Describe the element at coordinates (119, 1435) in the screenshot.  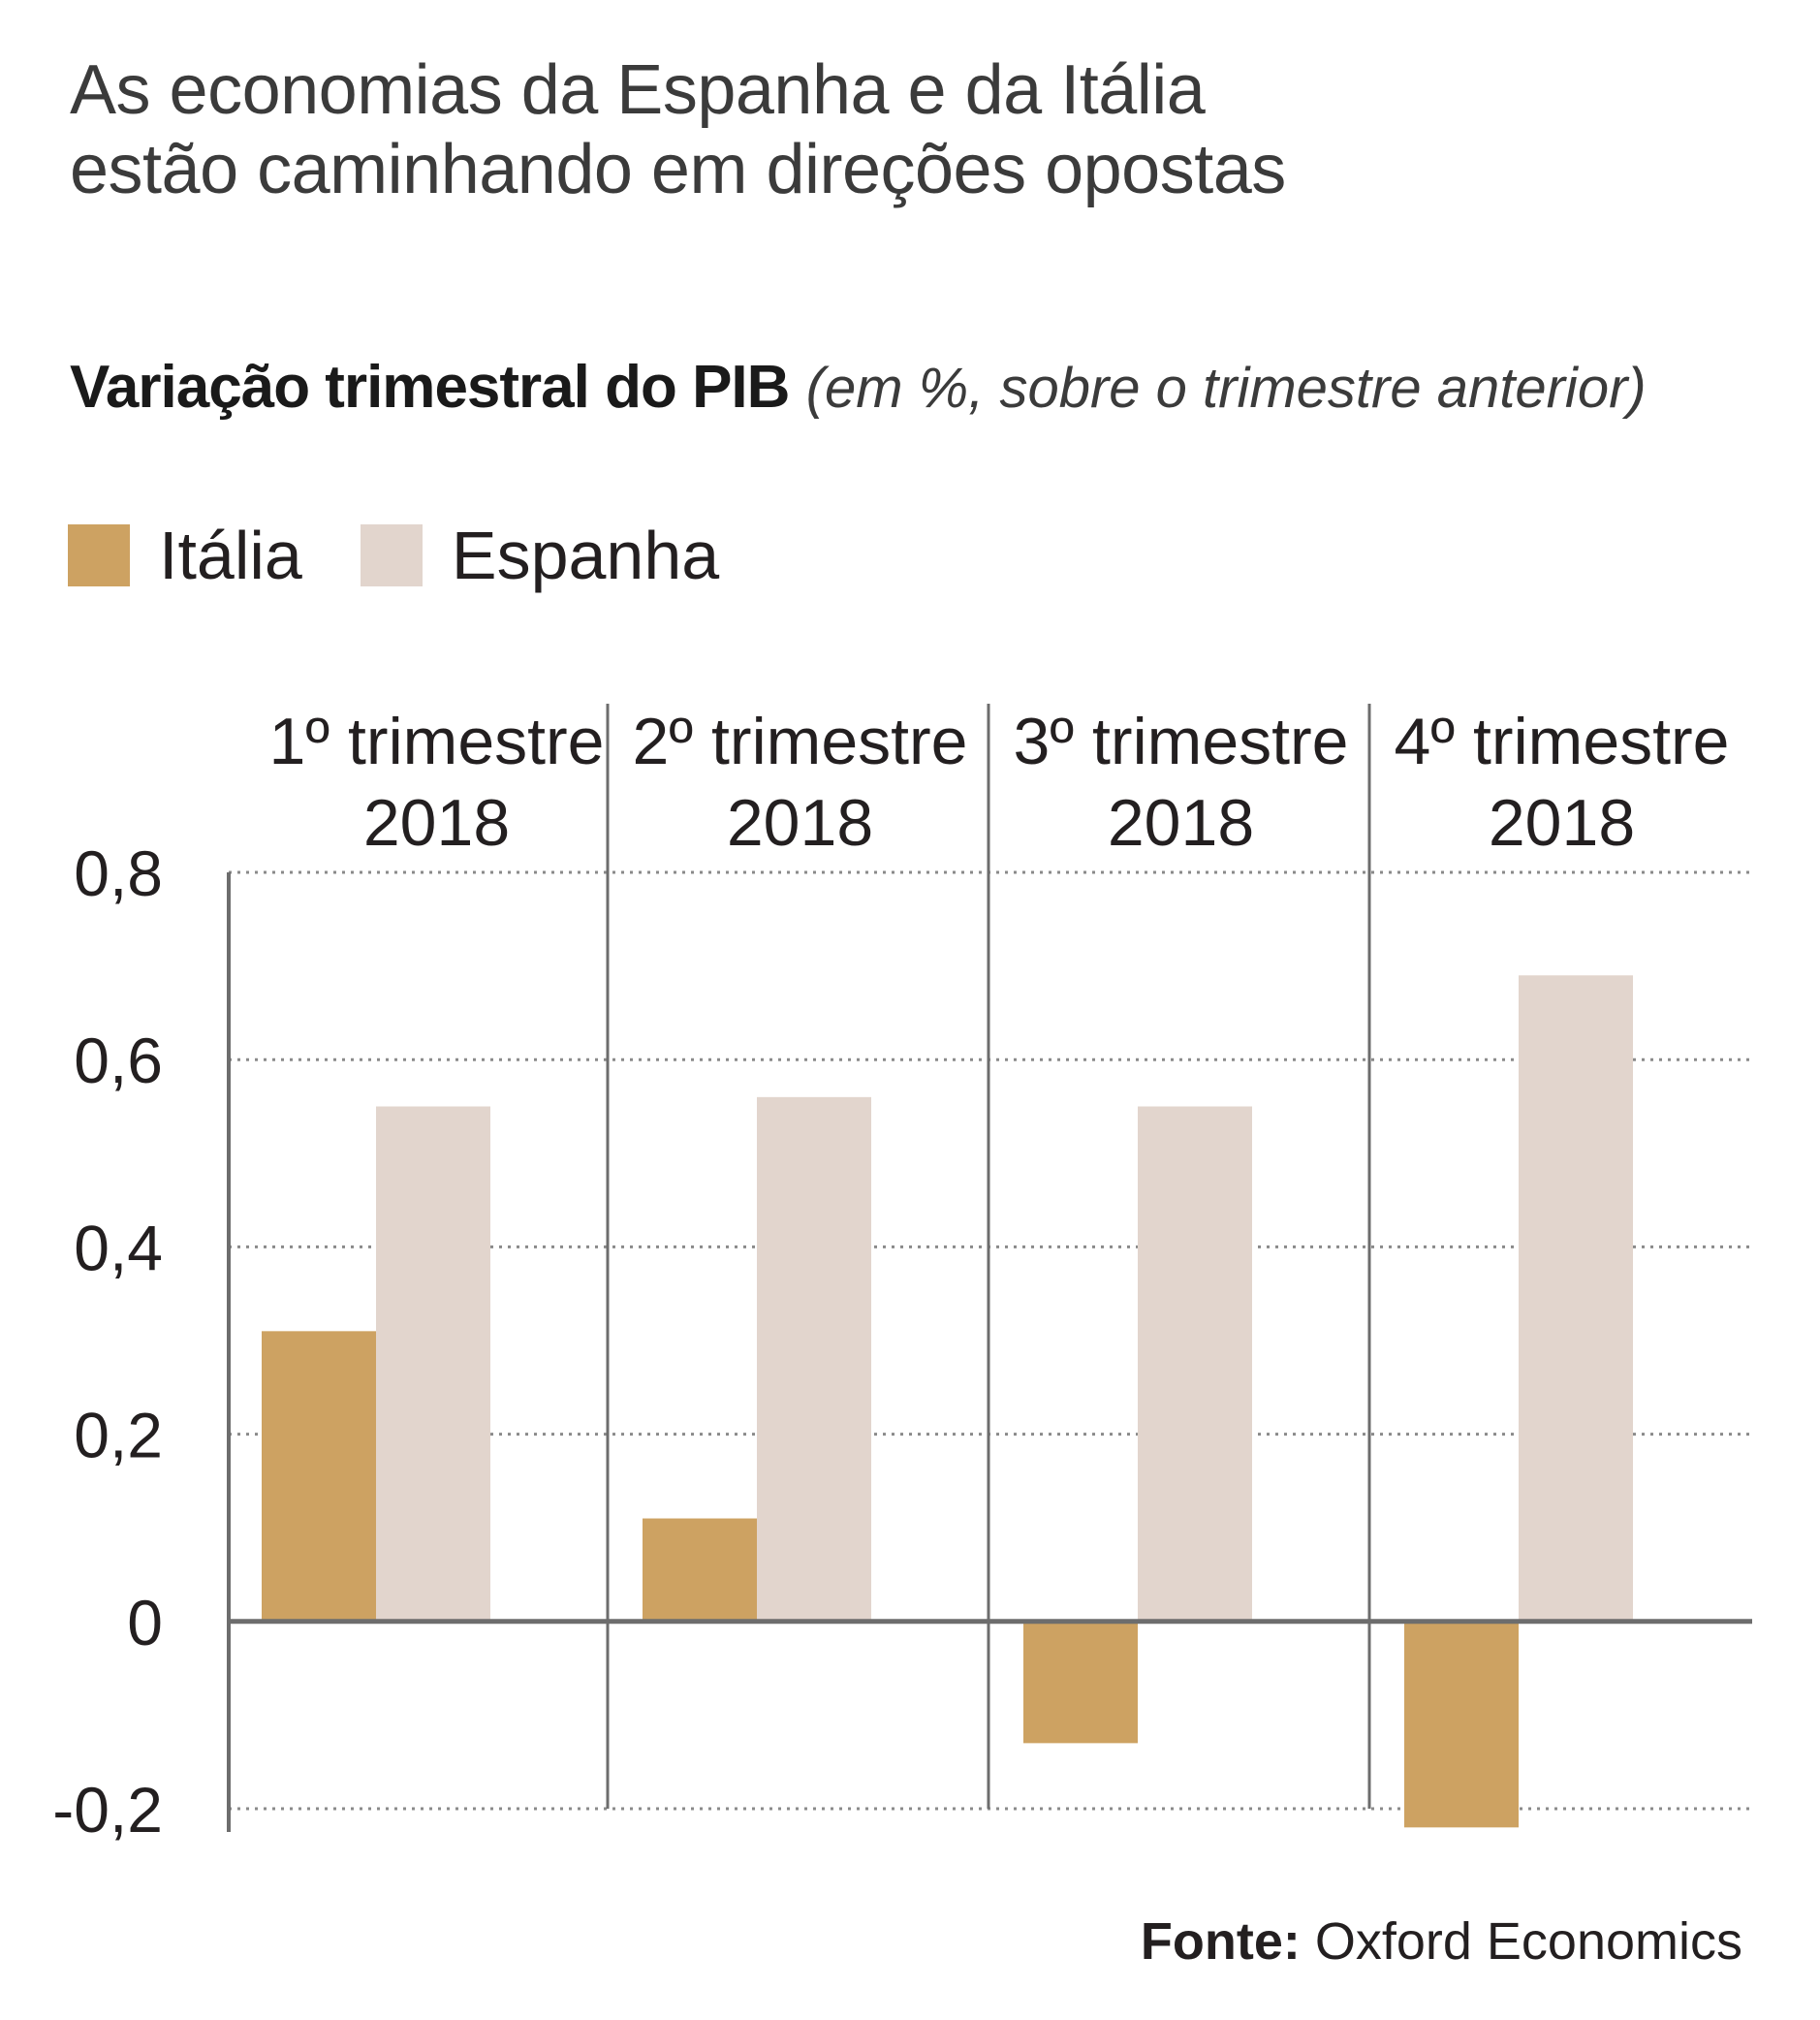
I see `y-tick-label: 0,2` at that location.